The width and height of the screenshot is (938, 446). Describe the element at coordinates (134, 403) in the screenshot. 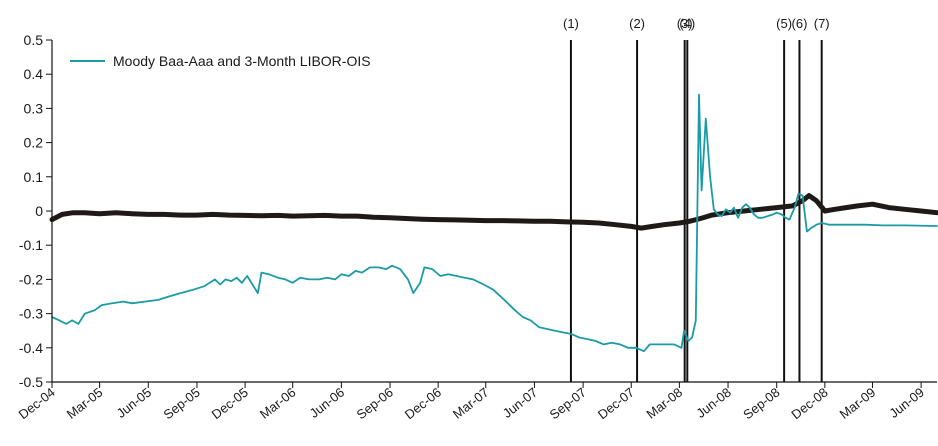

I see `x-tick-label: Jun-05` at that location.